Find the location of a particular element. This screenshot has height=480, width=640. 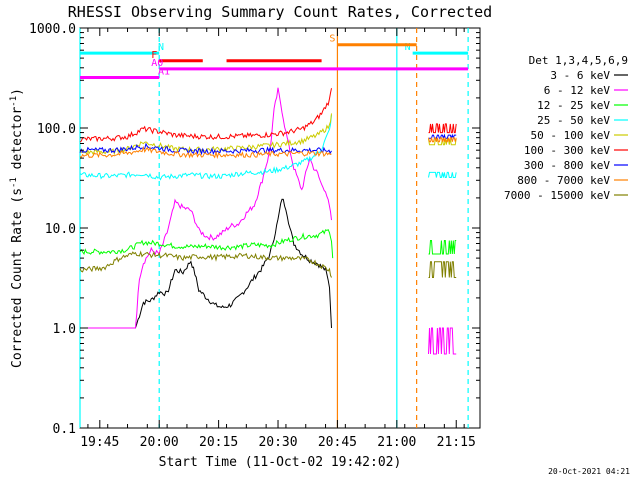

legend-label-4: 50 - 100 keV is located at coordinates (571, 135).